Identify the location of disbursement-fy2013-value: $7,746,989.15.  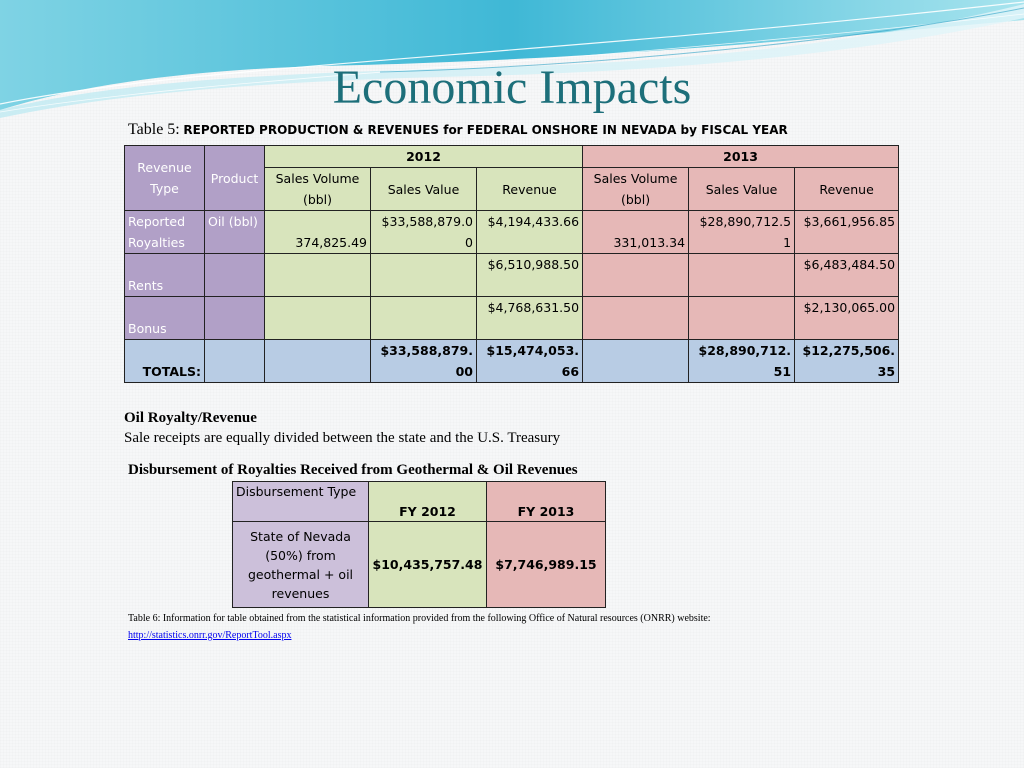
(546, 564).